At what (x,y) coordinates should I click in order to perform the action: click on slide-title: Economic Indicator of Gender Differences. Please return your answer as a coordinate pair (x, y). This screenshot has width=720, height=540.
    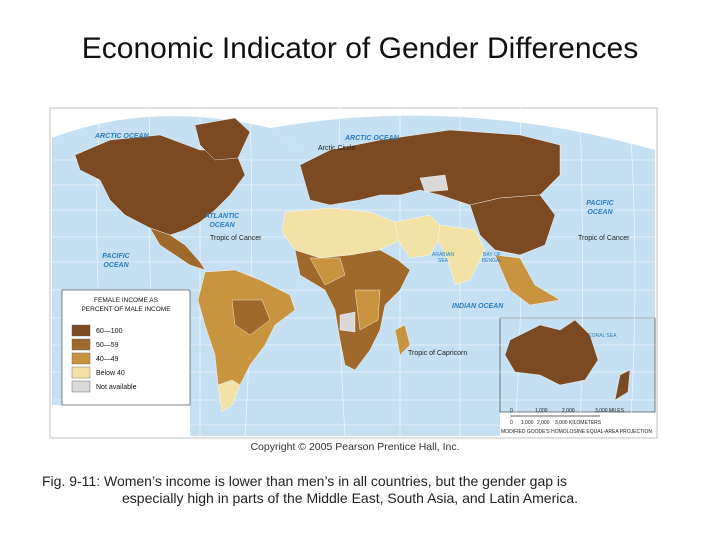
    Looking at the image, I should click on (360, 48).